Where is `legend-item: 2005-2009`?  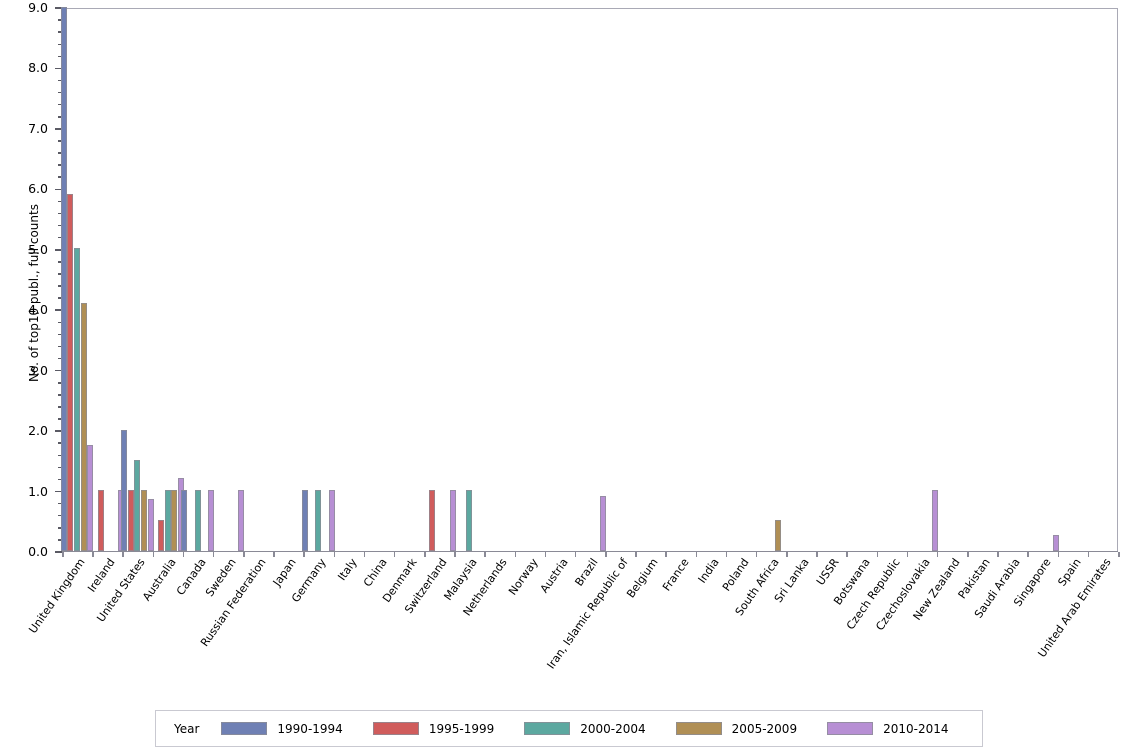 legend-item: 2005-2009 is located at coordinates (736, 728).